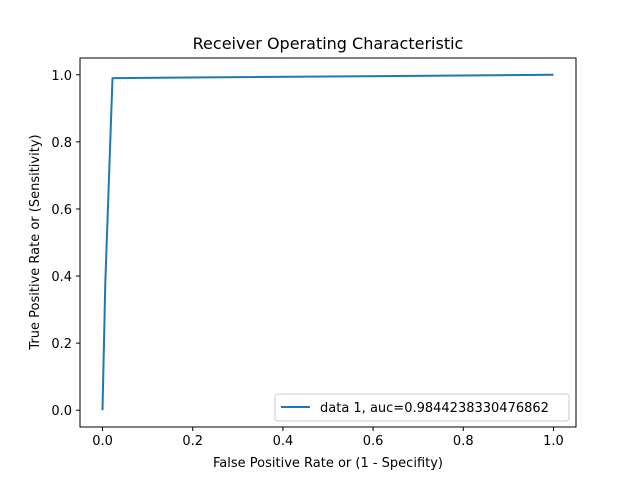  I want to click on legend-box, so click(422, 407).